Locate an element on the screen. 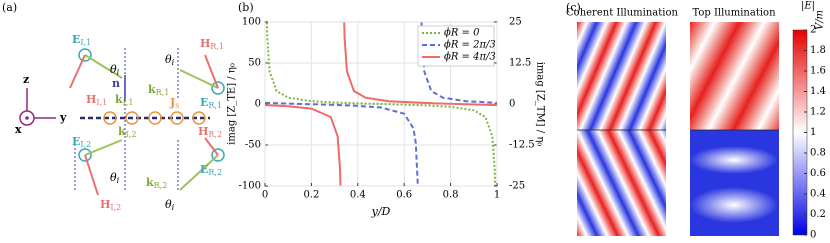  x-tick-label: 0 is located at coordinates (265, 195).